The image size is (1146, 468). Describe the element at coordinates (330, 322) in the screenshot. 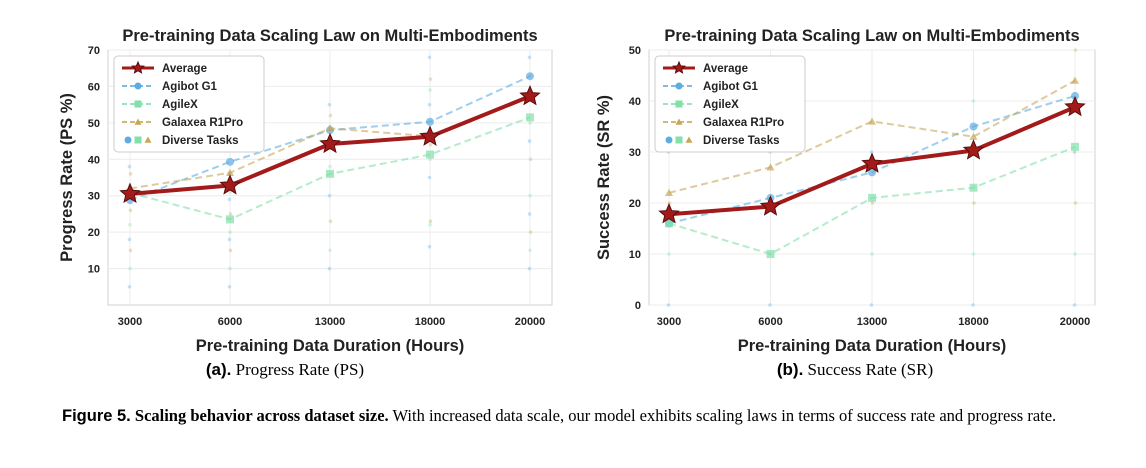

I see `x-tick-label: 13000` at that location.